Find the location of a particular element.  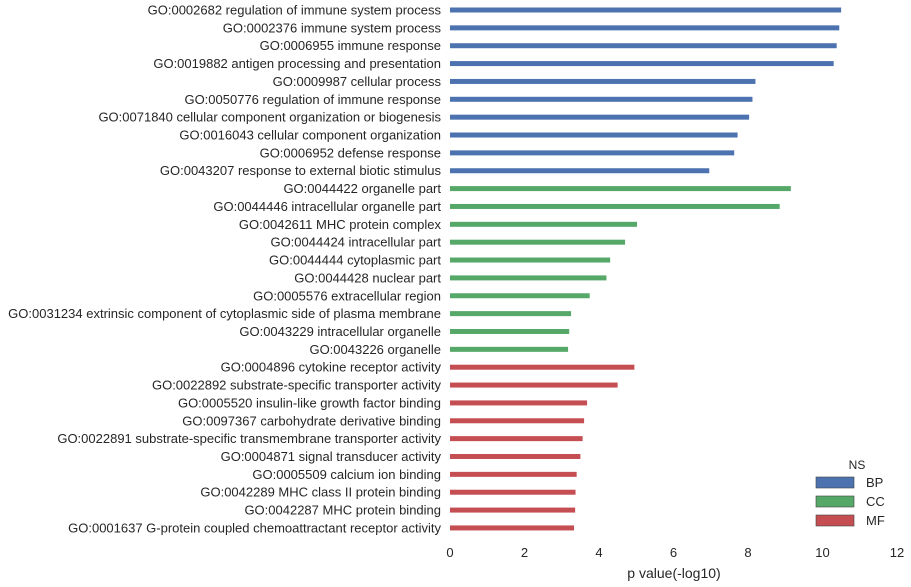

category-label: GO:0042611 MHC protein complex is located at coordinates (340, 224).